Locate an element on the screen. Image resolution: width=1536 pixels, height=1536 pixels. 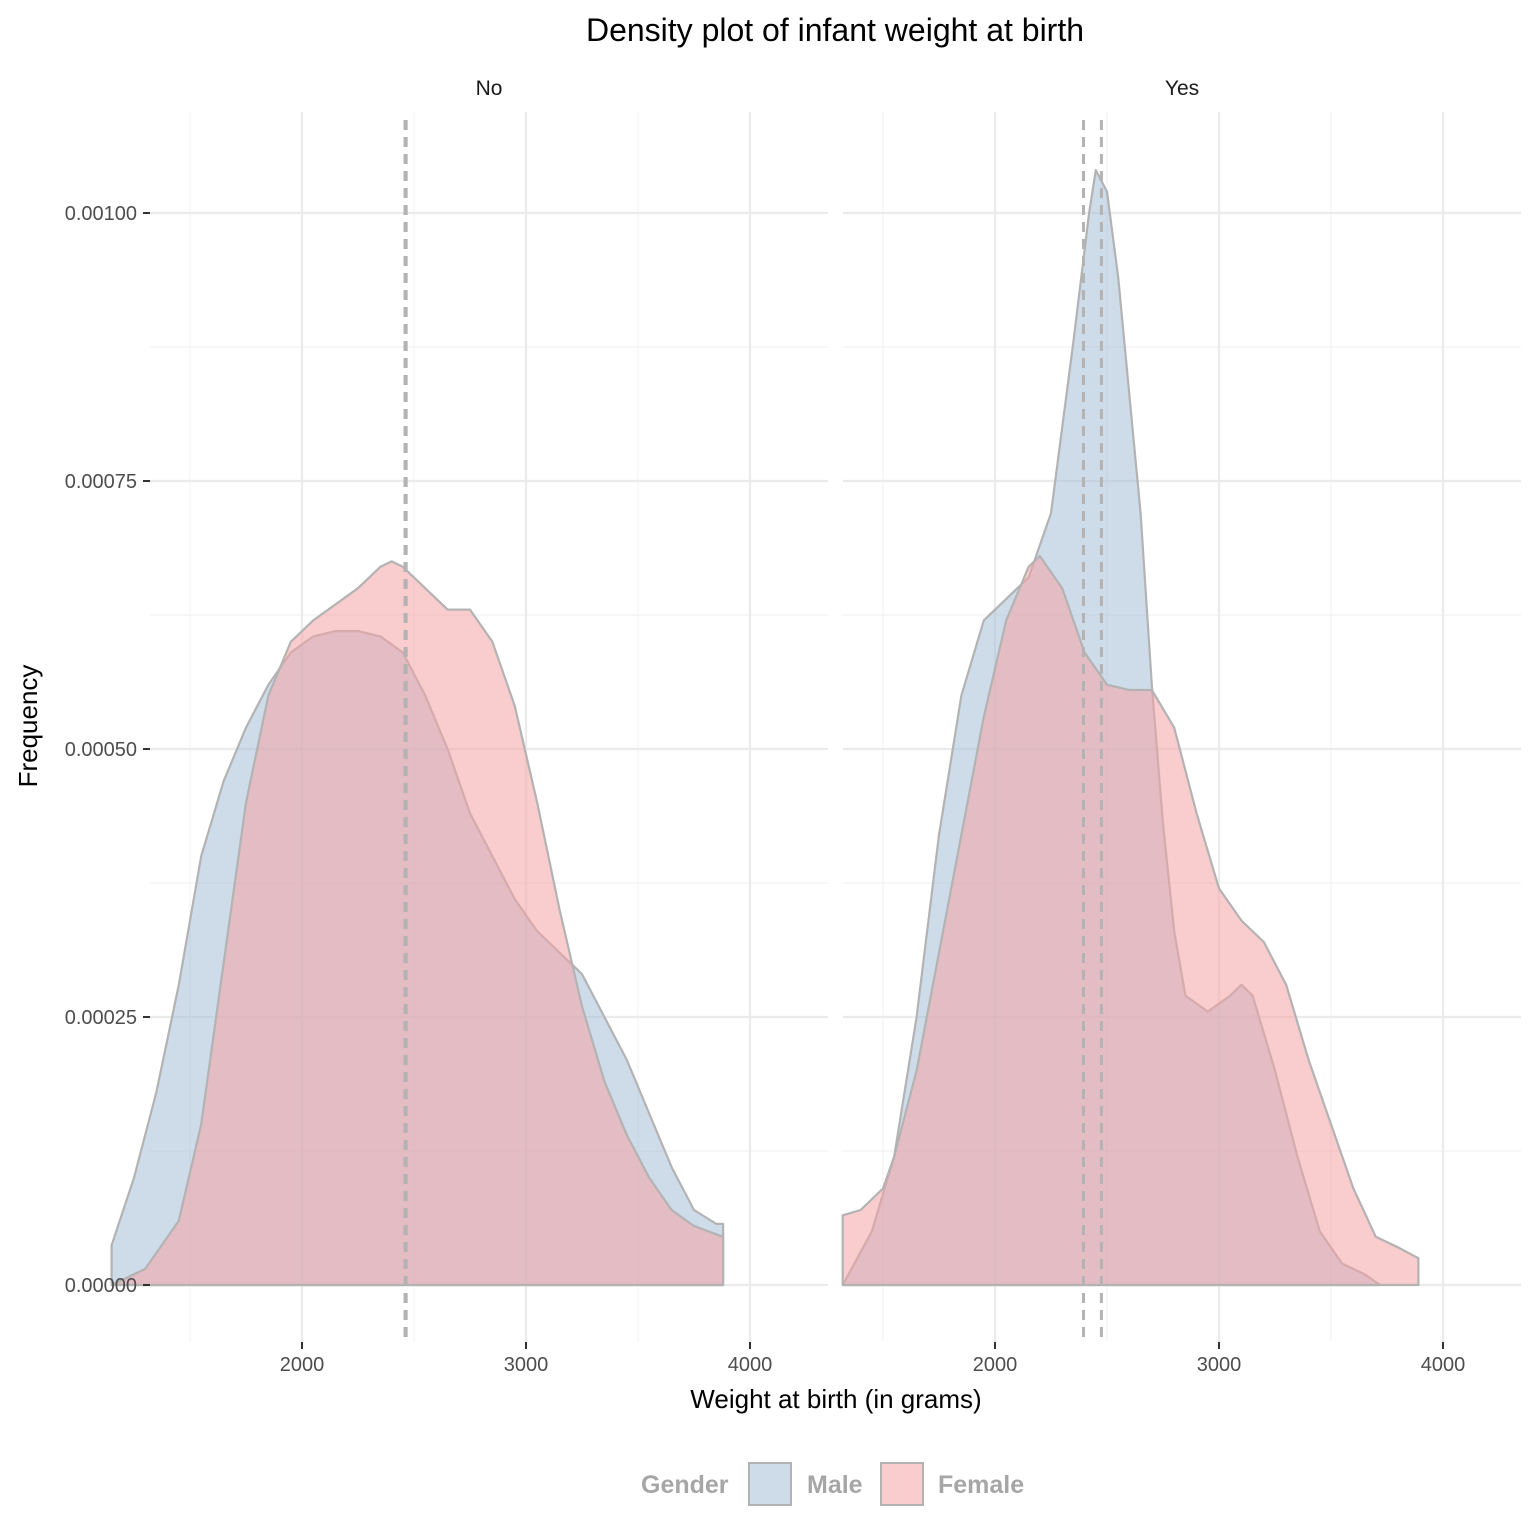
legend-title: Gender is located at coordinates (685, 1485).